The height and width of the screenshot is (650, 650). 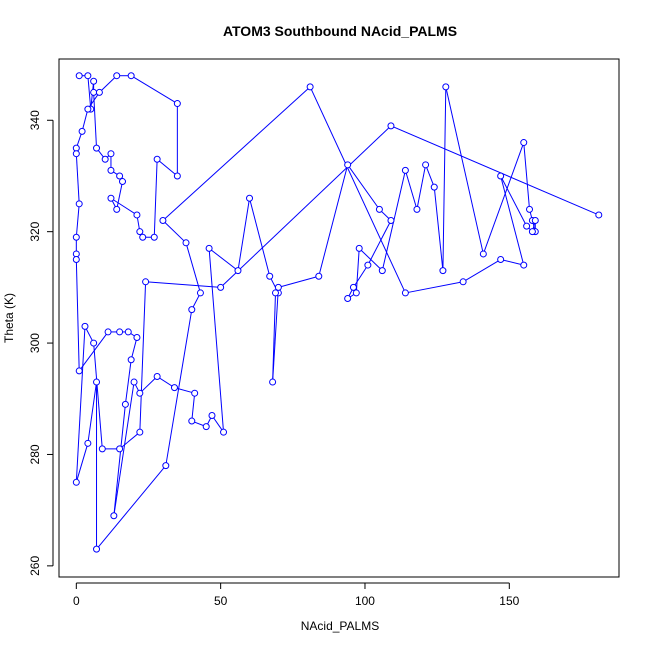 What do you see at coordinates (509, 601) in the screenshot?
I see `x-tick-label: 150` at bounding box center [509, 601].